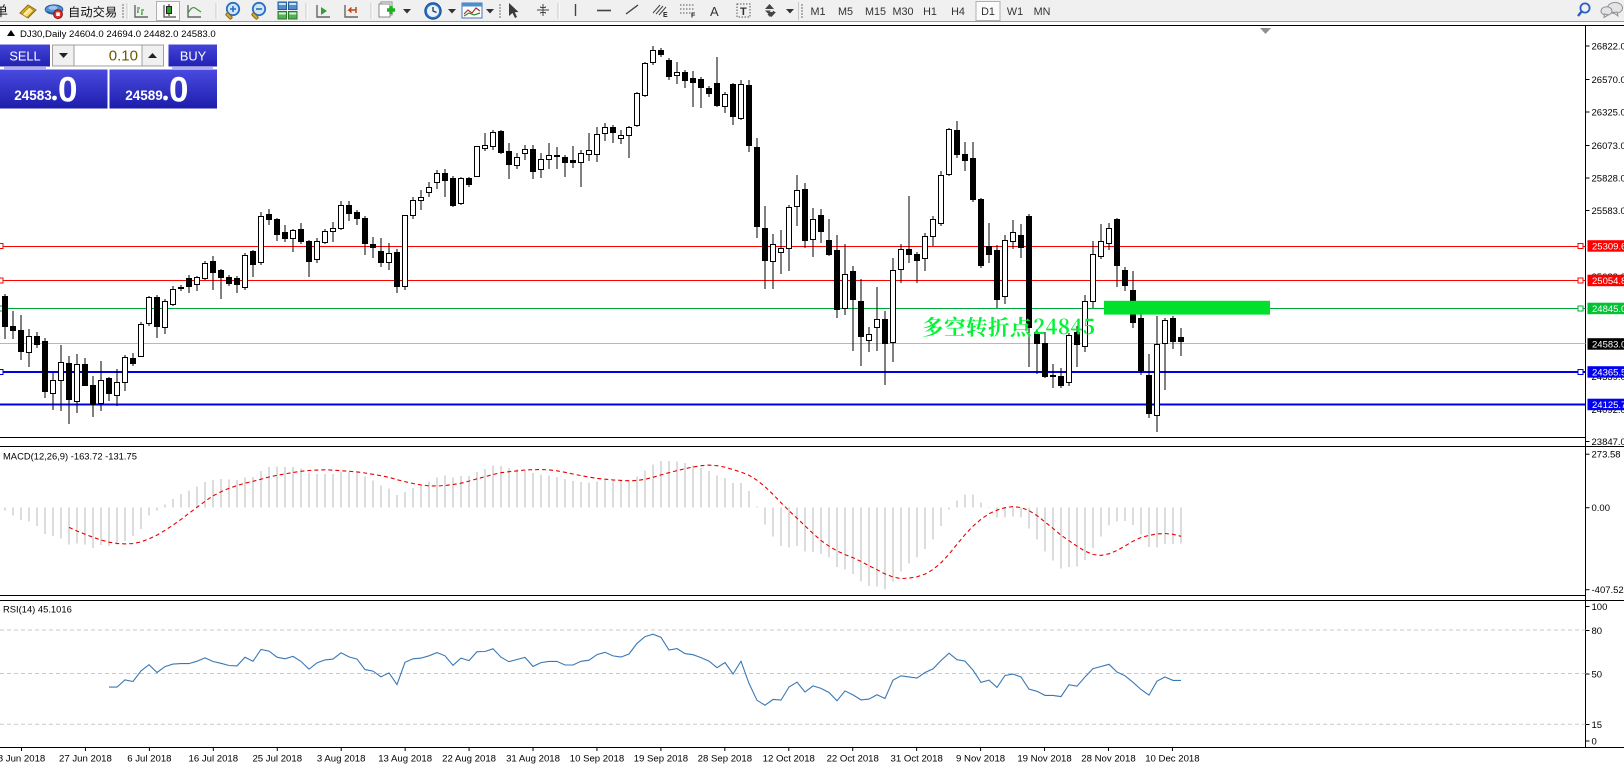  Describe the element at coordinates (1608, 80) in the screenshot. I see `svg-text: 26570.0` at that location.